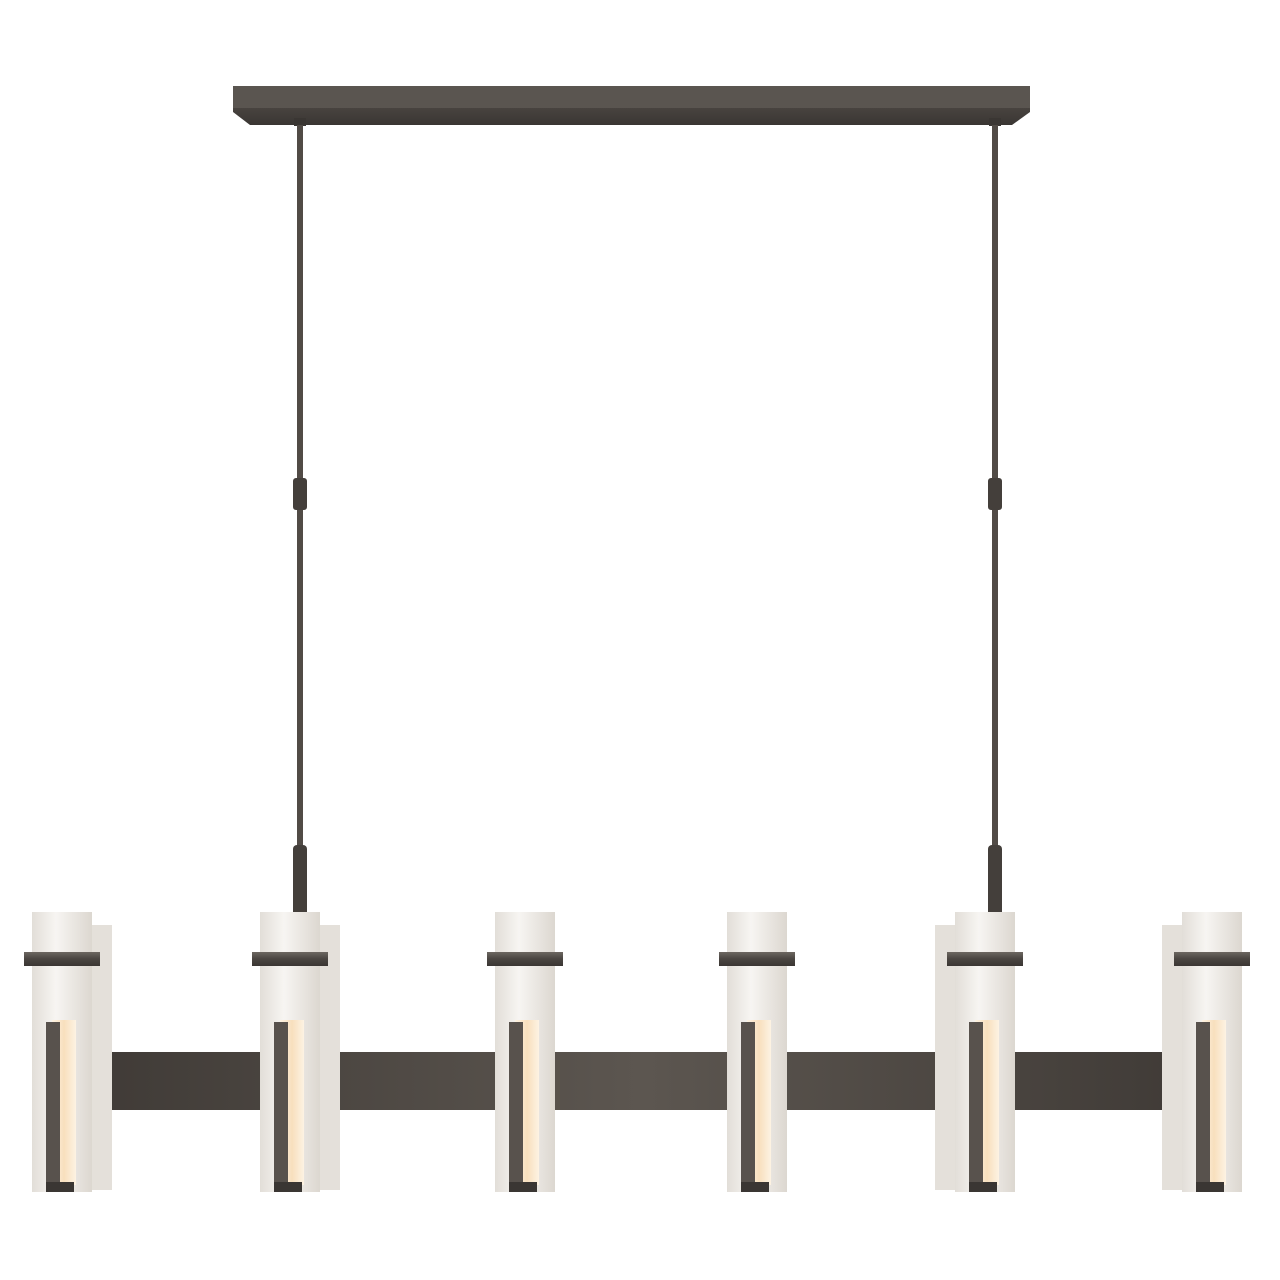  I want to click on suspension-rod-right, so click(995, 519).